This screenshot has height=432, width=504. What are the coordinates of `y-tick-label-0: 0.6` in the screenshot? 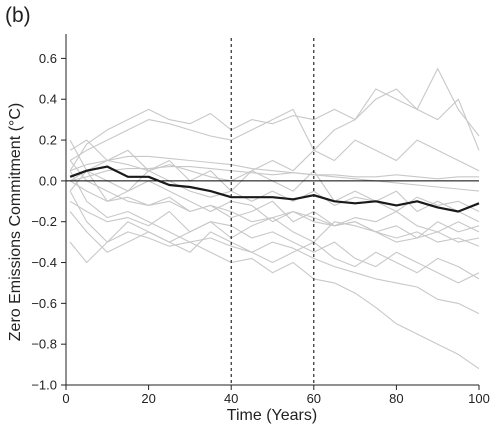 It's located at (48, 58).